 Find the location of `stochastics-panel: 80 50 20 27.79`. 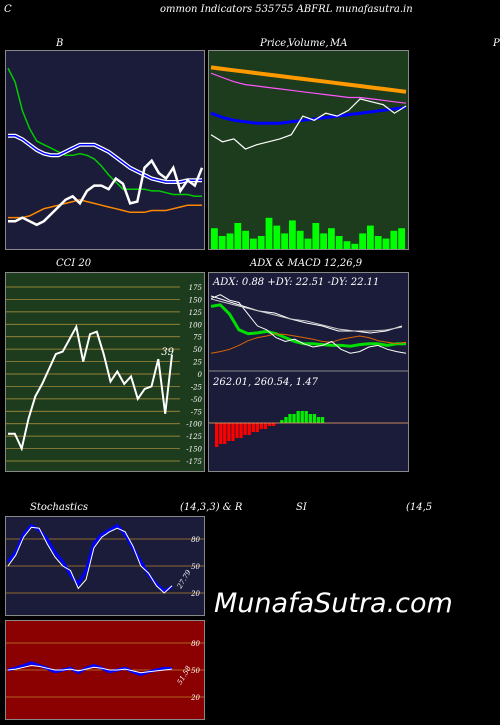

stochastics-panel: 80 50 20 27.79 is located at coordinates (105, 566).